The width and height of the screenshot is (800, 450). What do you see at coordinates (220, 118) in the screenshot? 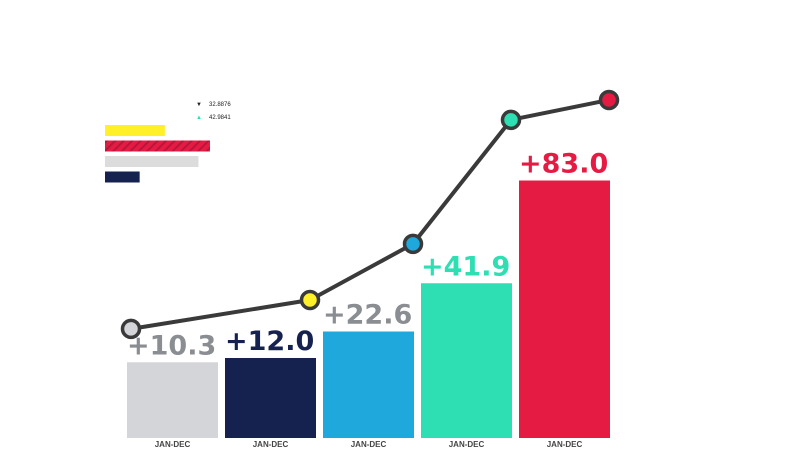
I see `legend-entry-1: 42.9841` at bounding box center [220, 118].